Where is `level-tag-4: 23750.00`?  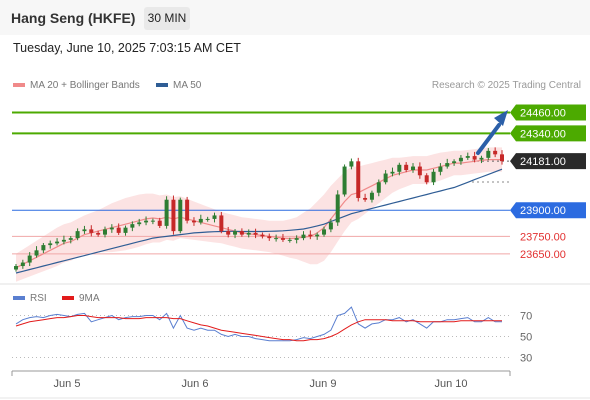 level-tag-4: 23750.00 is located at coordinates (543, 237).